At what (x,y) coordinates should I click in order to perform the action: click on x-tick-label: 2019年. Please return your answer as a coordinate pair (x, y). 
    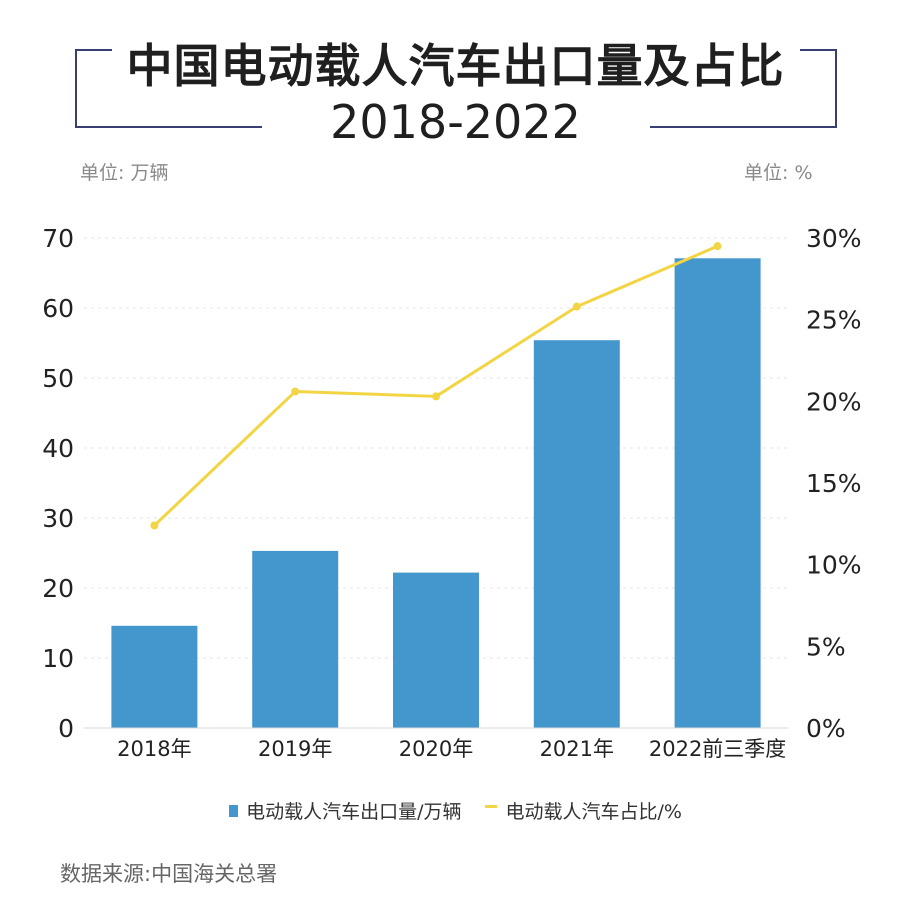
    Looking at the image, I should click on (295, 749).